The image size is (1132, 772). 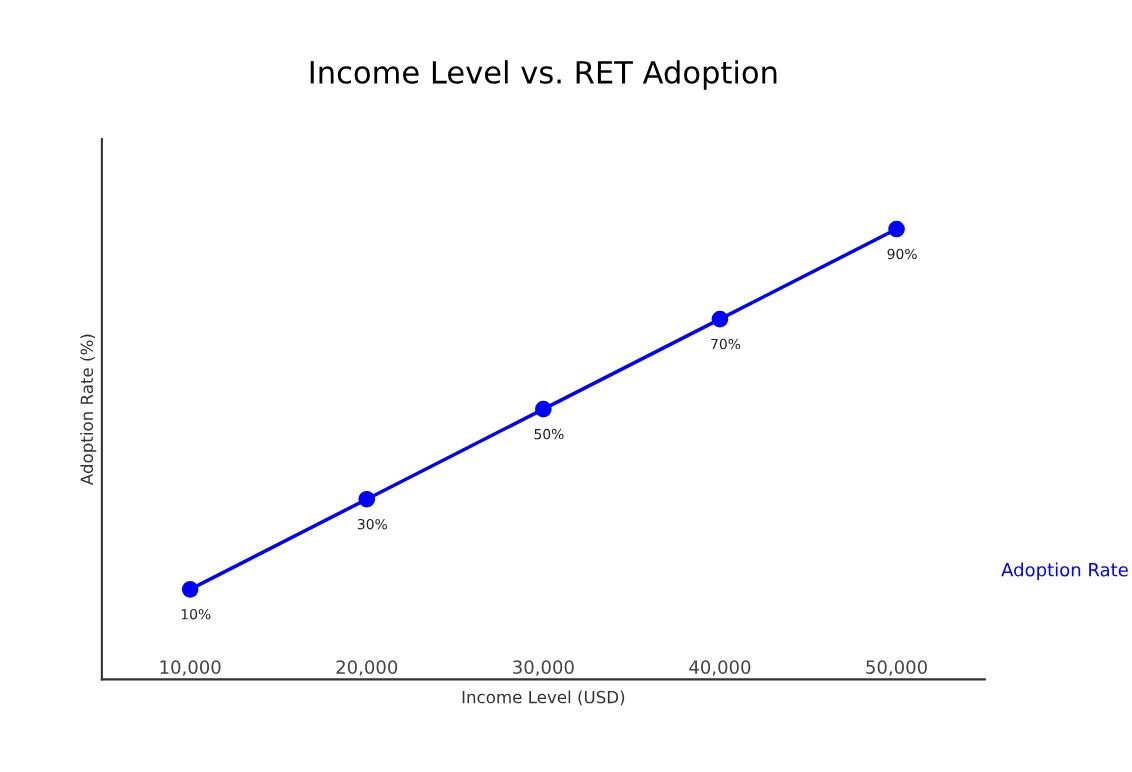 I want to click on data-label: 90%, so click(x=902, y=254).